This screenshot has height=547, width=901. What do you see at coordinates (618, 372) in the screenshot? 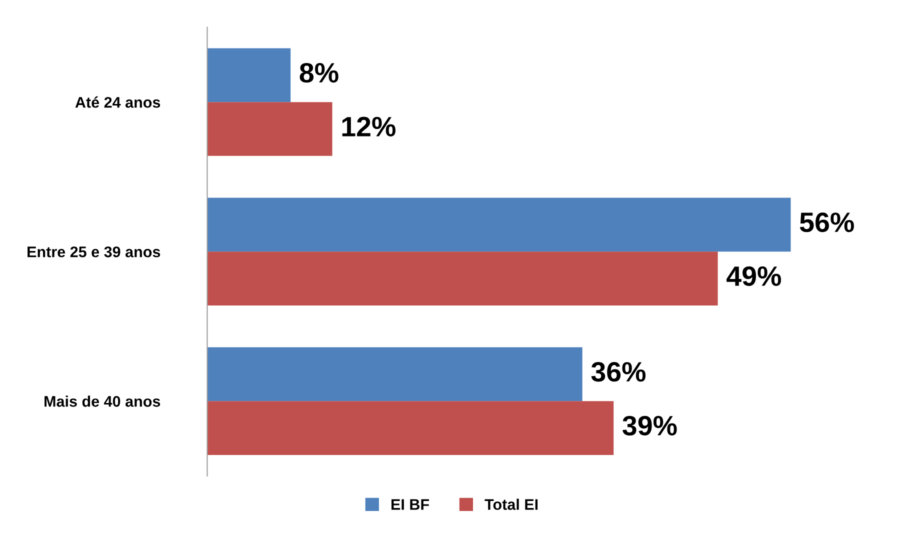
I see `data-label: 36%` at bounding box center [618, 372].